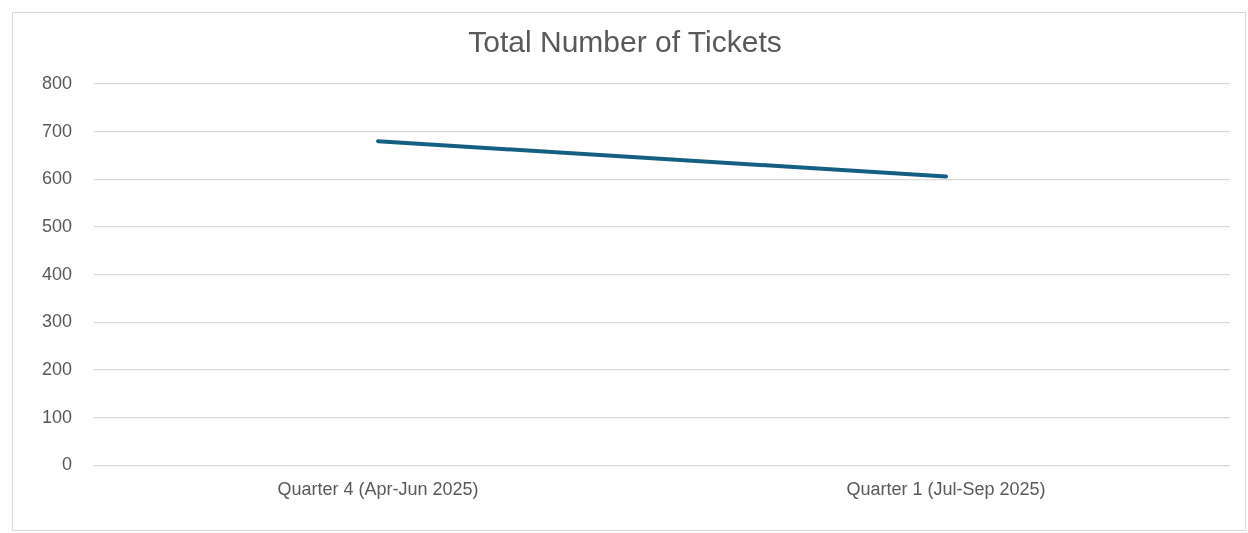 Image resolution: width=1248 pixels, height=533 pixels. I want to click on y-tick-label: 400, so click(57, 273).